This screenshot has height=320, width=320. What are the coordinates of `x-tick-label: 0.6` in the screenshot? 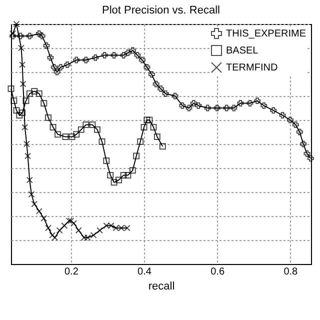 It's located at (217, 272).